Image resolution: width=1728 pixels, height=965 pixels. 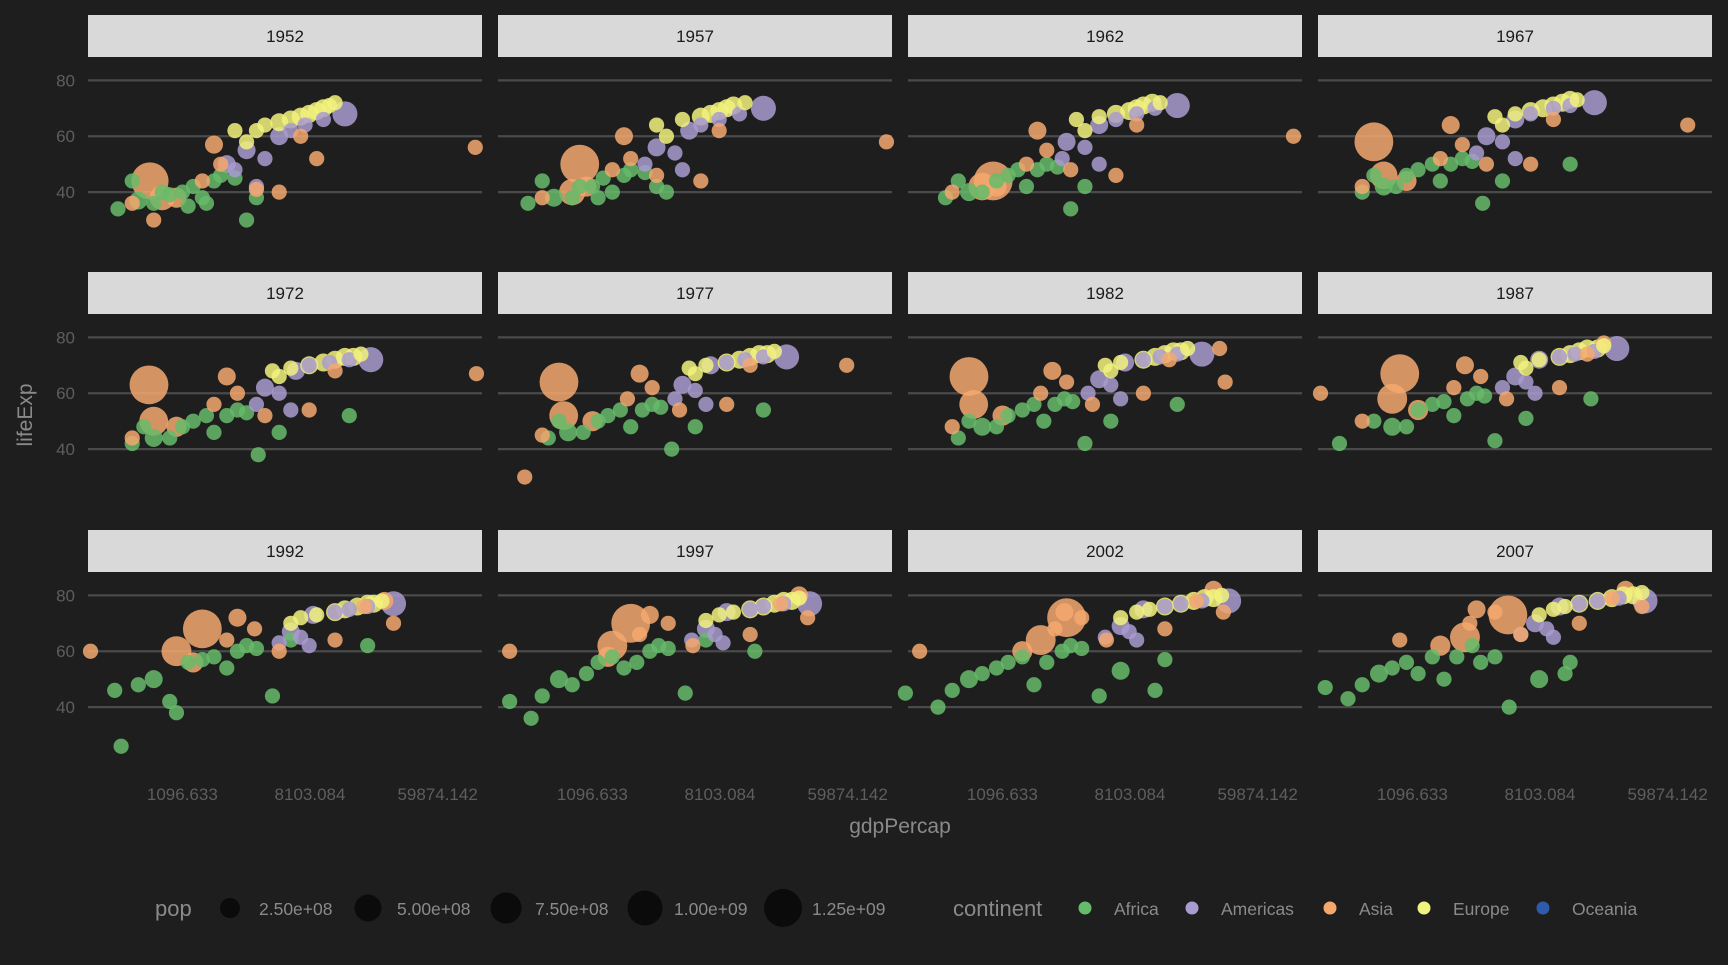 I want to click on facet-strip-label: 1972, so click(x=285, y=293).